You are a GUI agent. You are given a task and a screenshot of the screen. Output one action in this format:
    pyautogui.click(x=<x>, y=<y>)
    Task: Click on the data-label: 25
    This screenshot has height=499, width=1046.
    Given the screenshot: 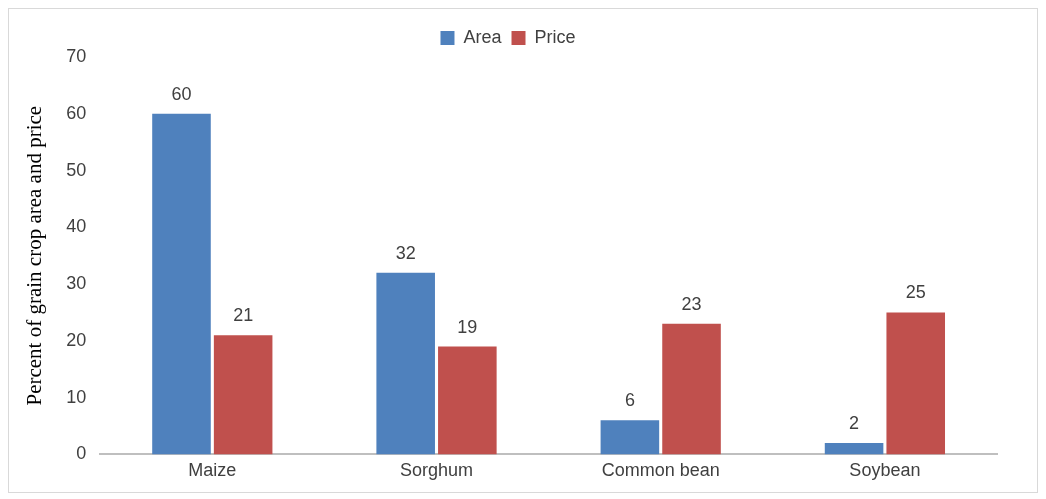 What is the action you would take?
    pyautogui.click(x=915, y=292)
    